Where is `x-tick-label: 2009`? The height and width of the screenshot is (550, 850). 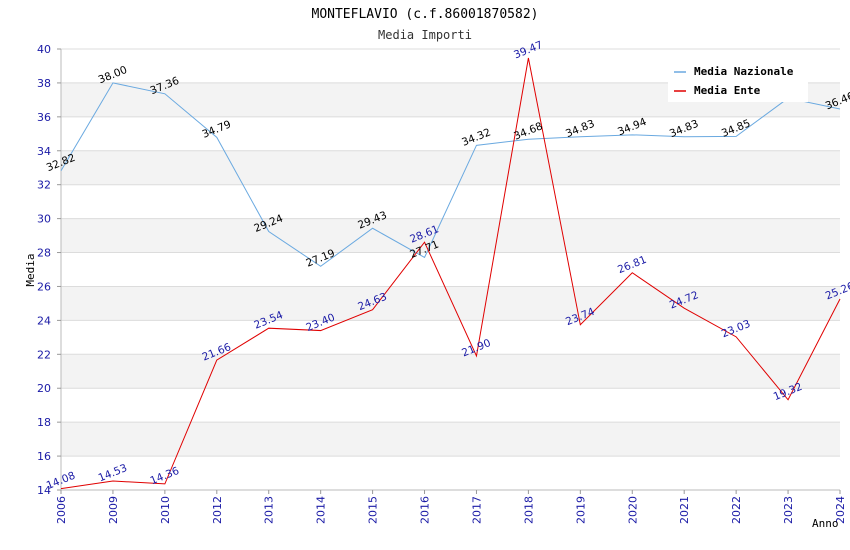
x-tick-label: 2009 is located at coordinates (113, 510).